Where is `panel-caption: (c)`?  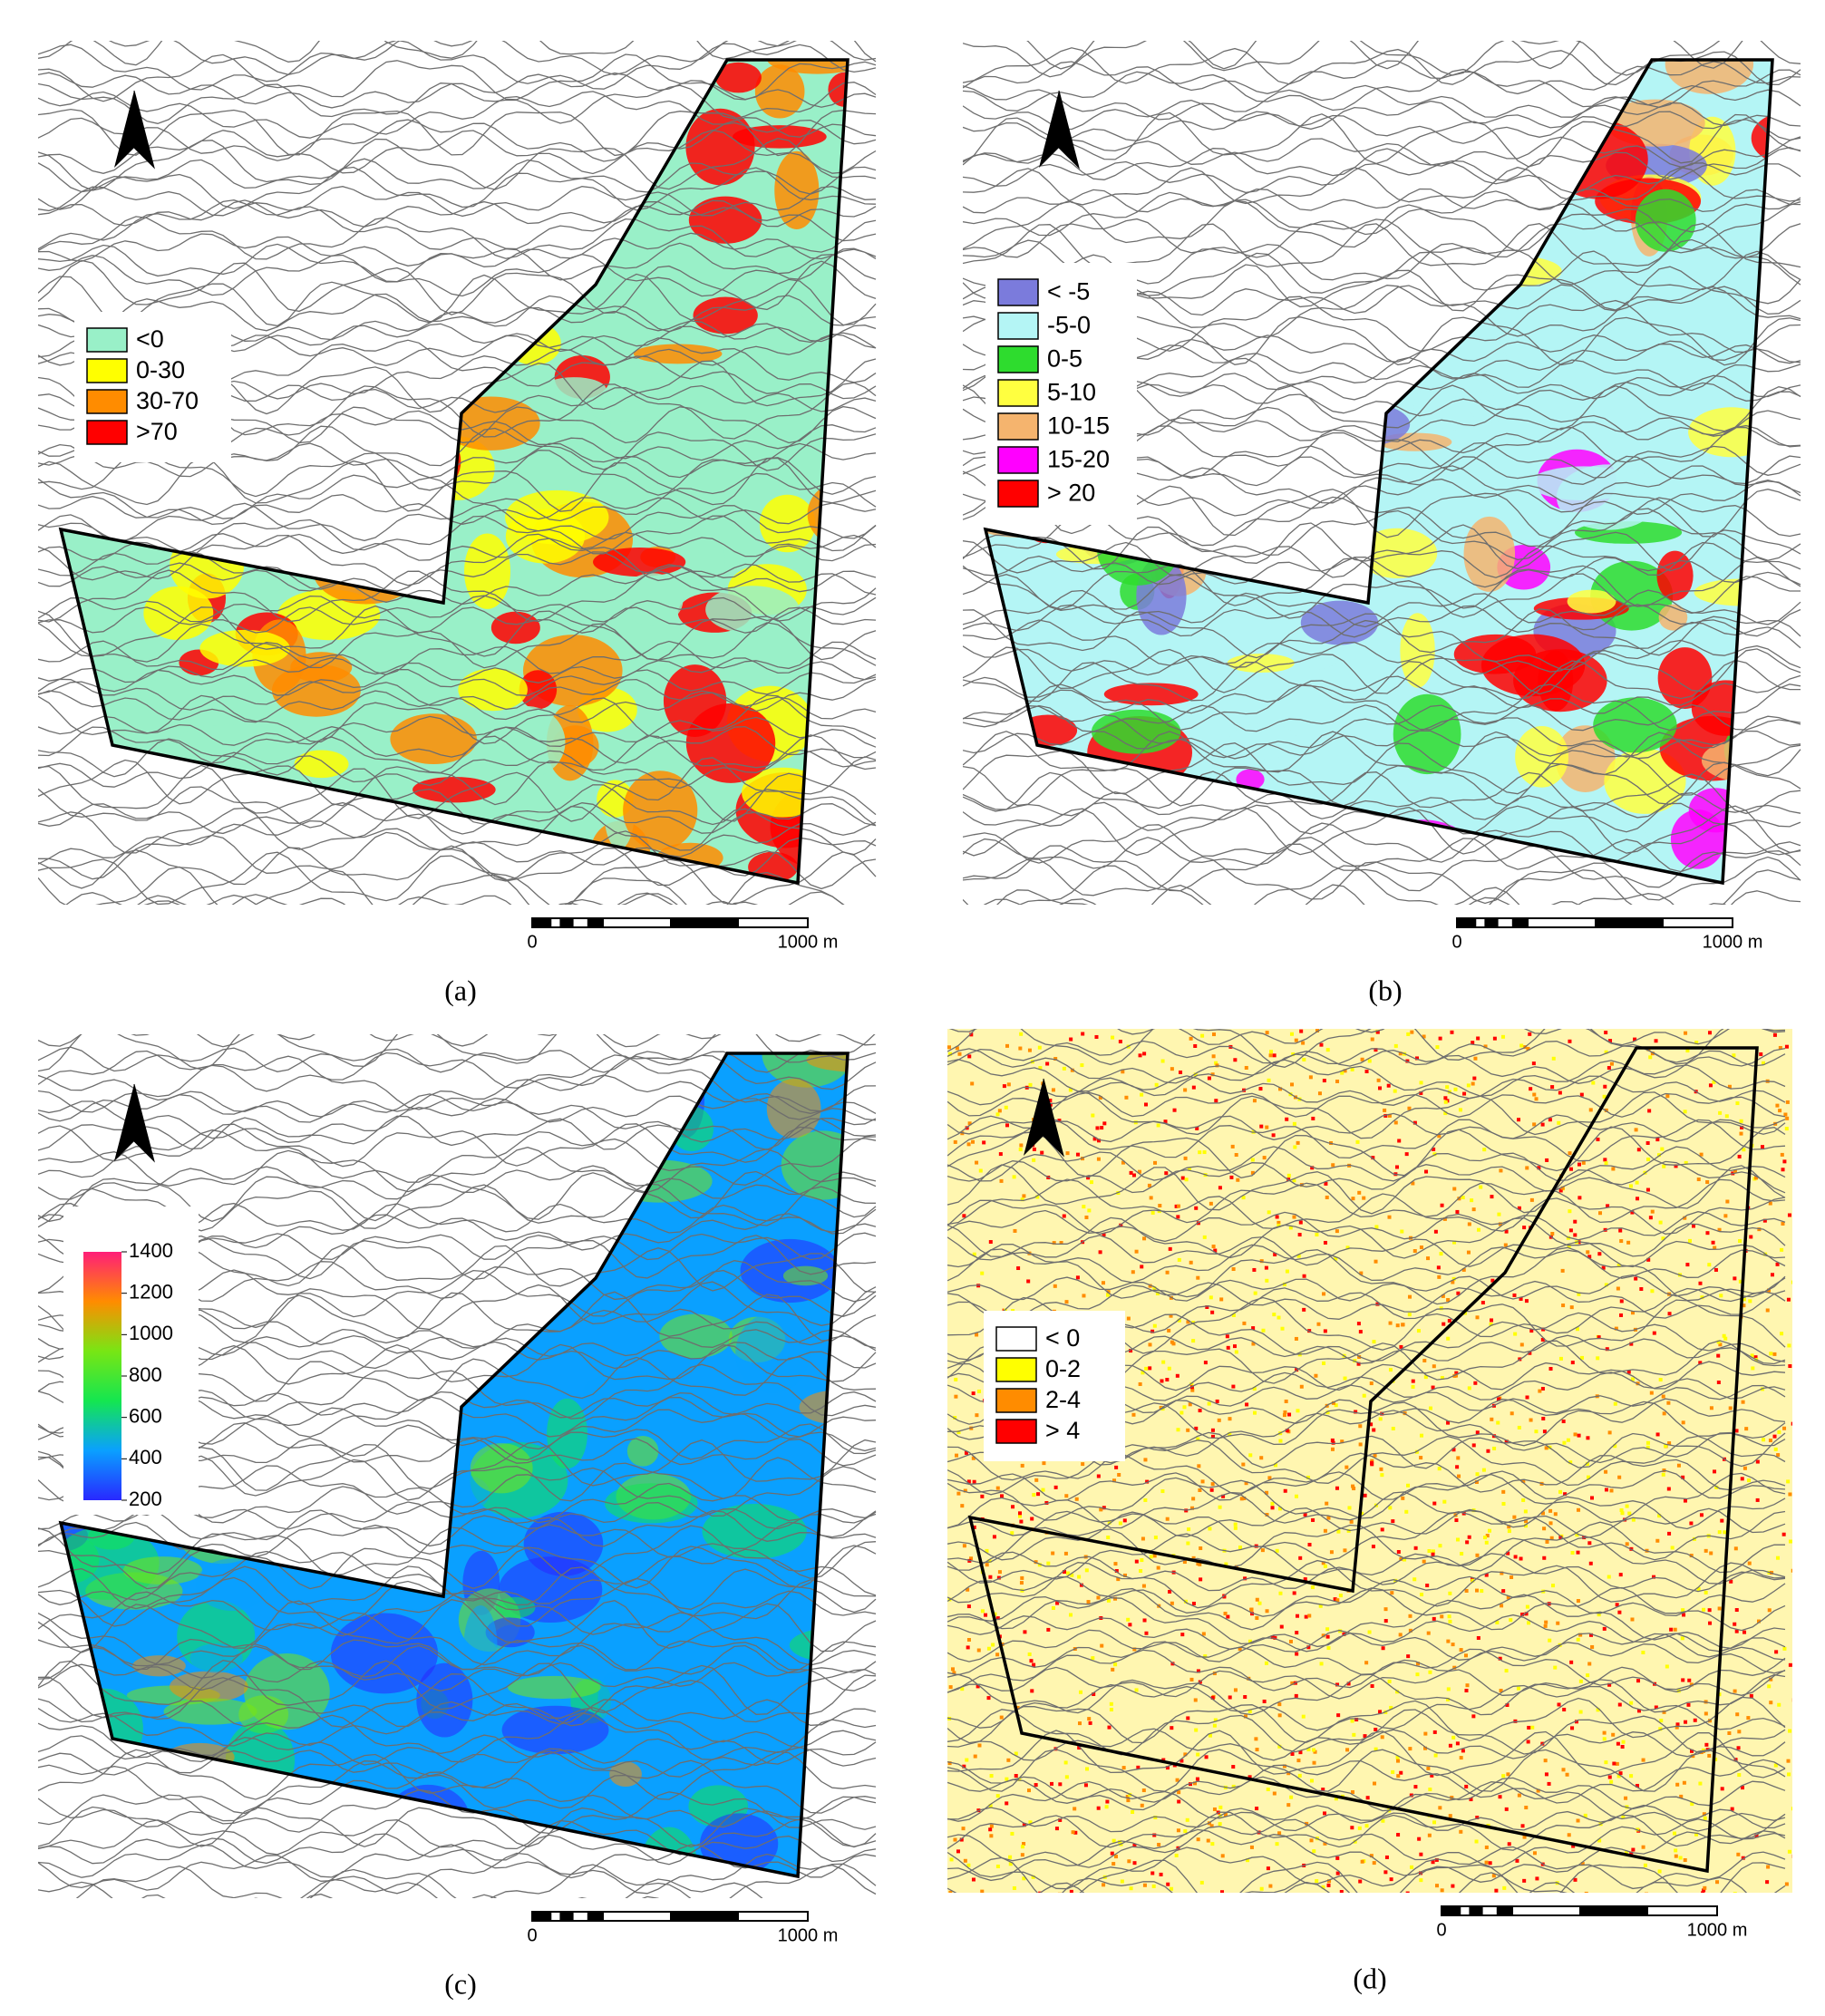
panel-caption: (c) is located at coordinates (461, 1984).